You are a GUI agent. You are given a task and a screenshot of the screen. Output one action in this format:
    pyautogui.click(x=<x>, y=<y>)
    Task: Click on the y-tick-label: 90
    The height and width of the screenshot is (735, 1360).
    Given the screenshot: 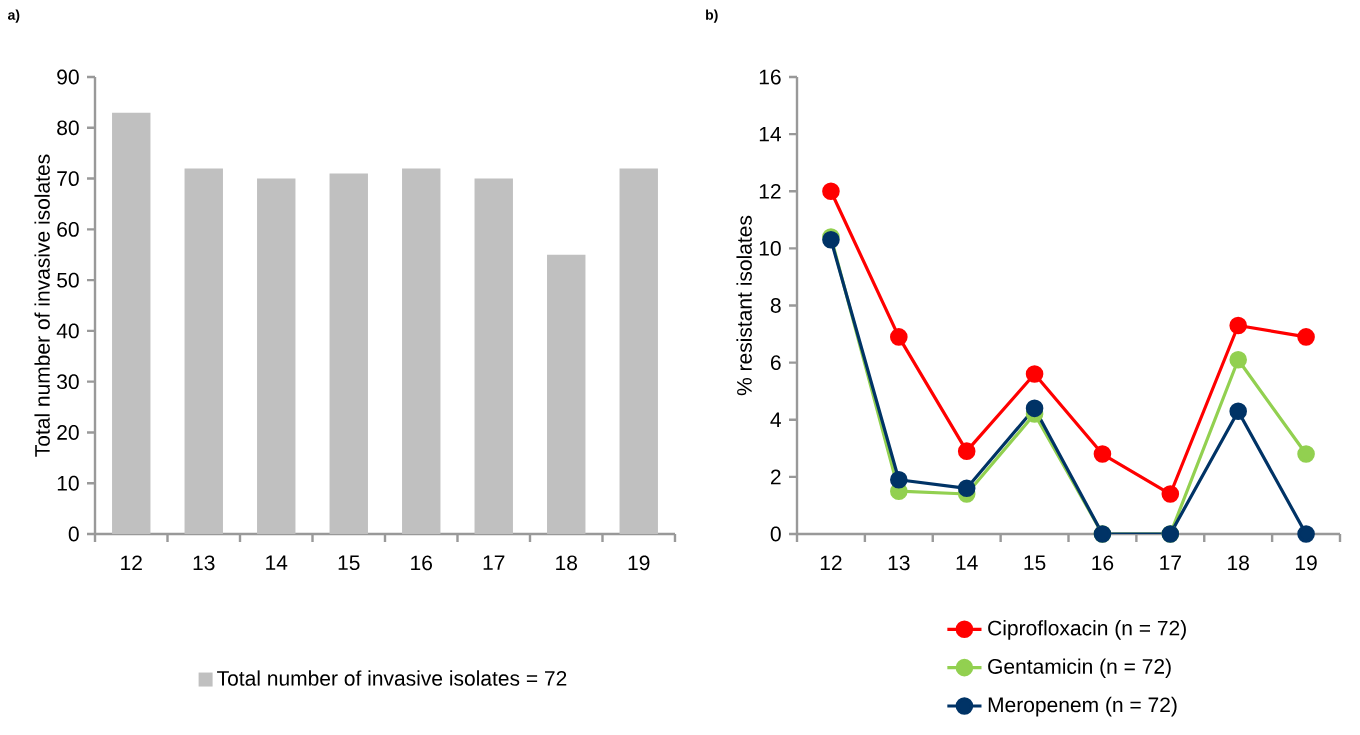 What is the action you would take?
    pyautogui.click(x=68, y=77)
    